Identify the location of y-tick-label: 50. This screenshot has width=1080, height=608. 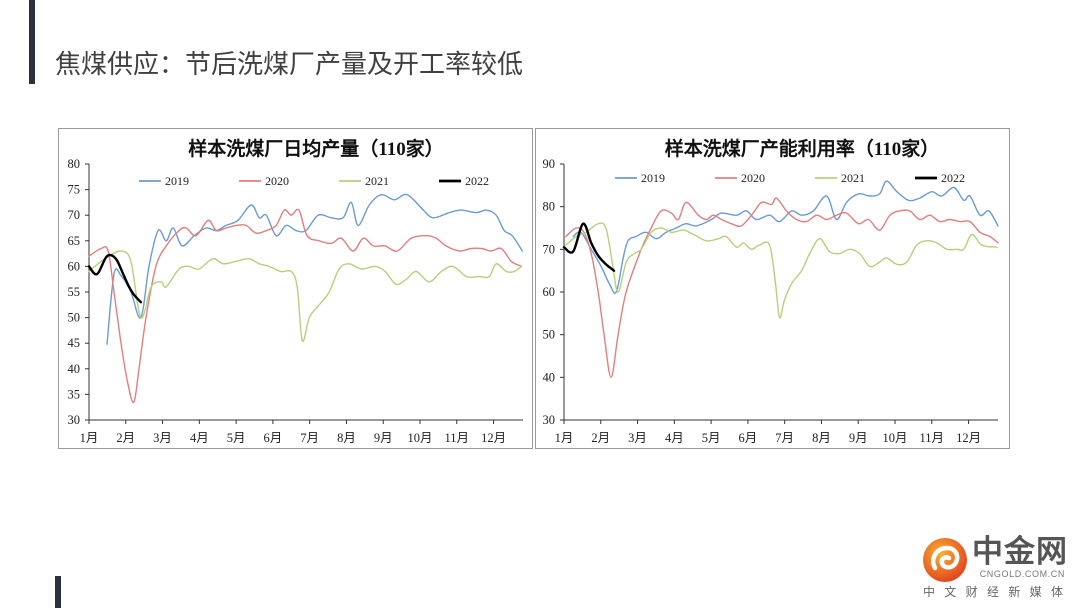
(549, 335).